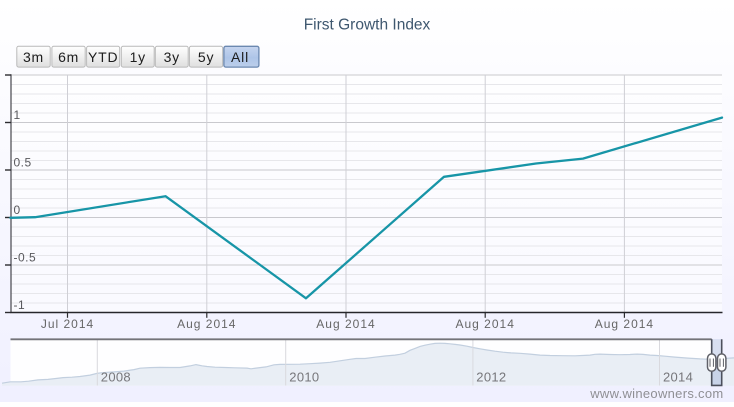  I want to click on svg-text: 6m, so click(68, 57).